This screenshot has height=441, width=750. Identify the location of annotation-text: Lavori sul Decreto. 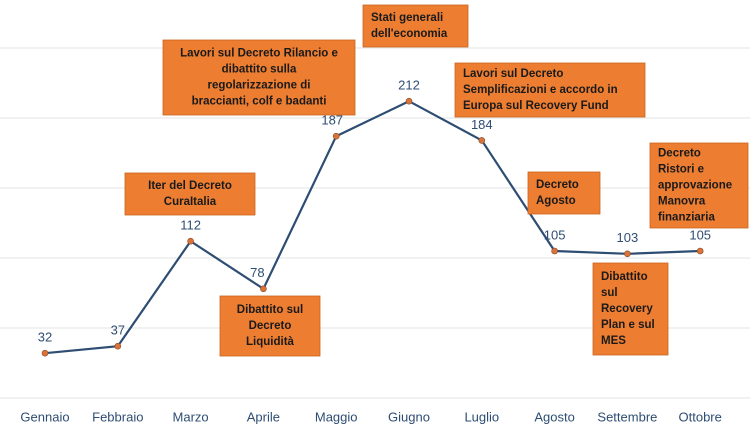
(513, 74).